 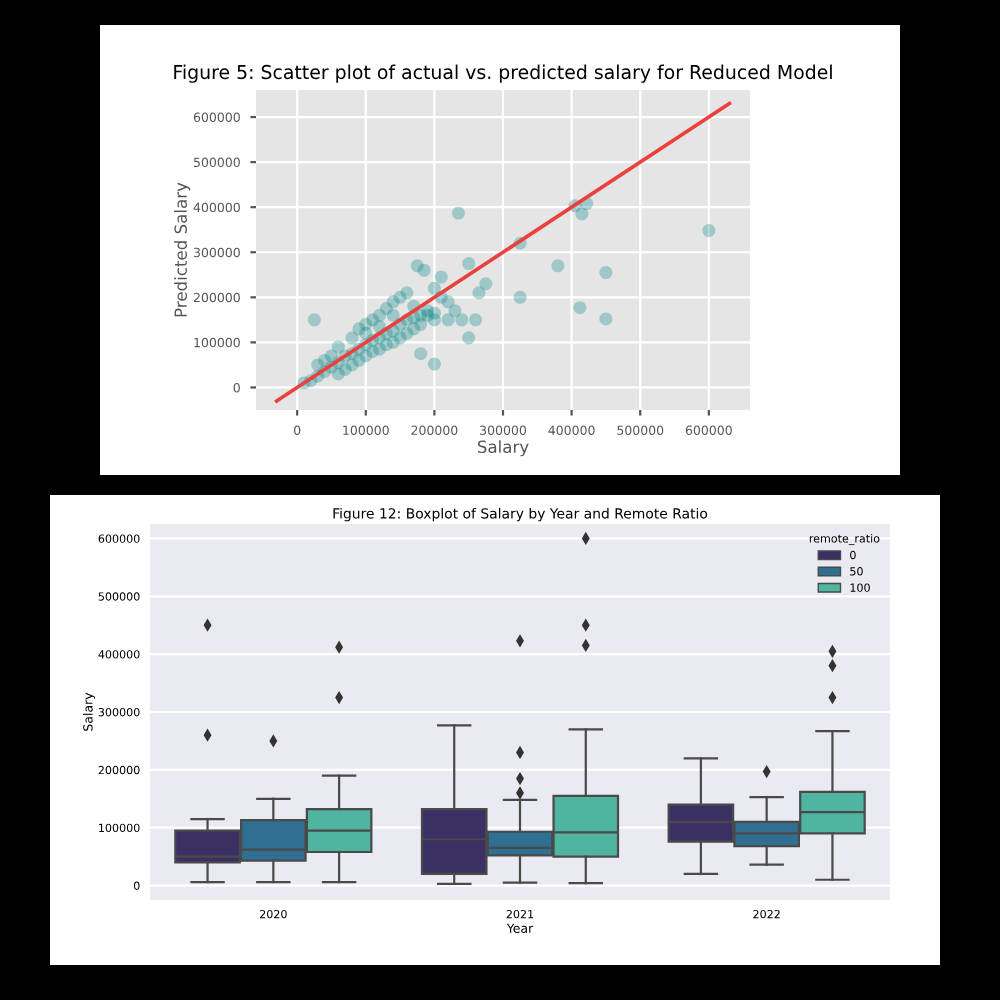 What do you see at coordinates (503, 73) in the screenshot?
I see `chart-title: Figure 5: Scatter plot of actual vs. predicted salary for Reduced Model` at bounding box center [503, 73].